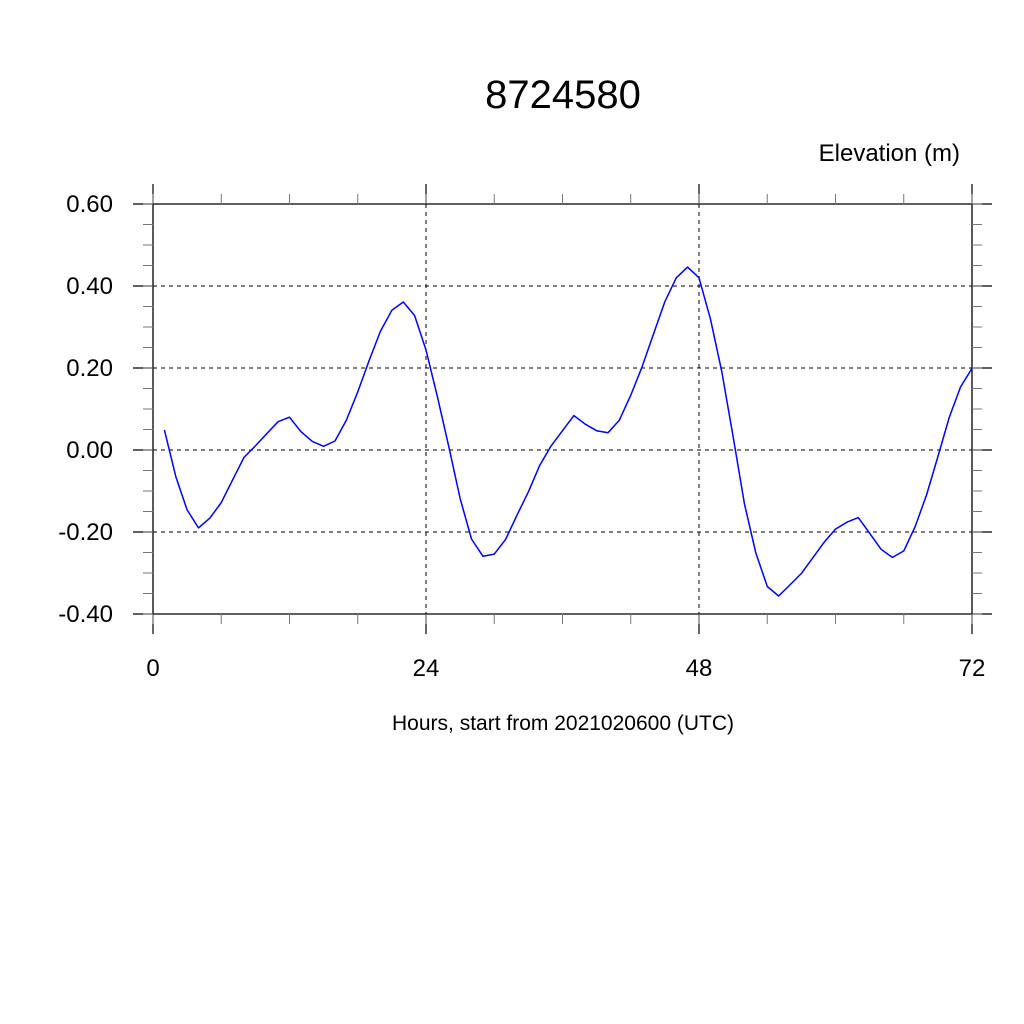 Image resolution: width=1024 pixels, height=1024 pixels. I want to click on x-axis-label: Hours, start from 2021020600 (UTC), so click(563, 723).